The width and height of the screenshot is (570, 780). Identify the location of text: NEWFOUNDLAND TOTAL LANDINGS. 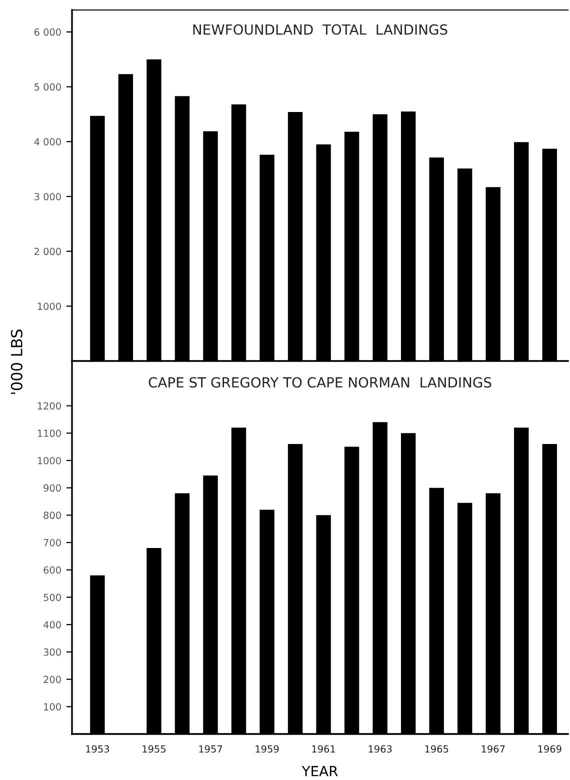
(320, 29).